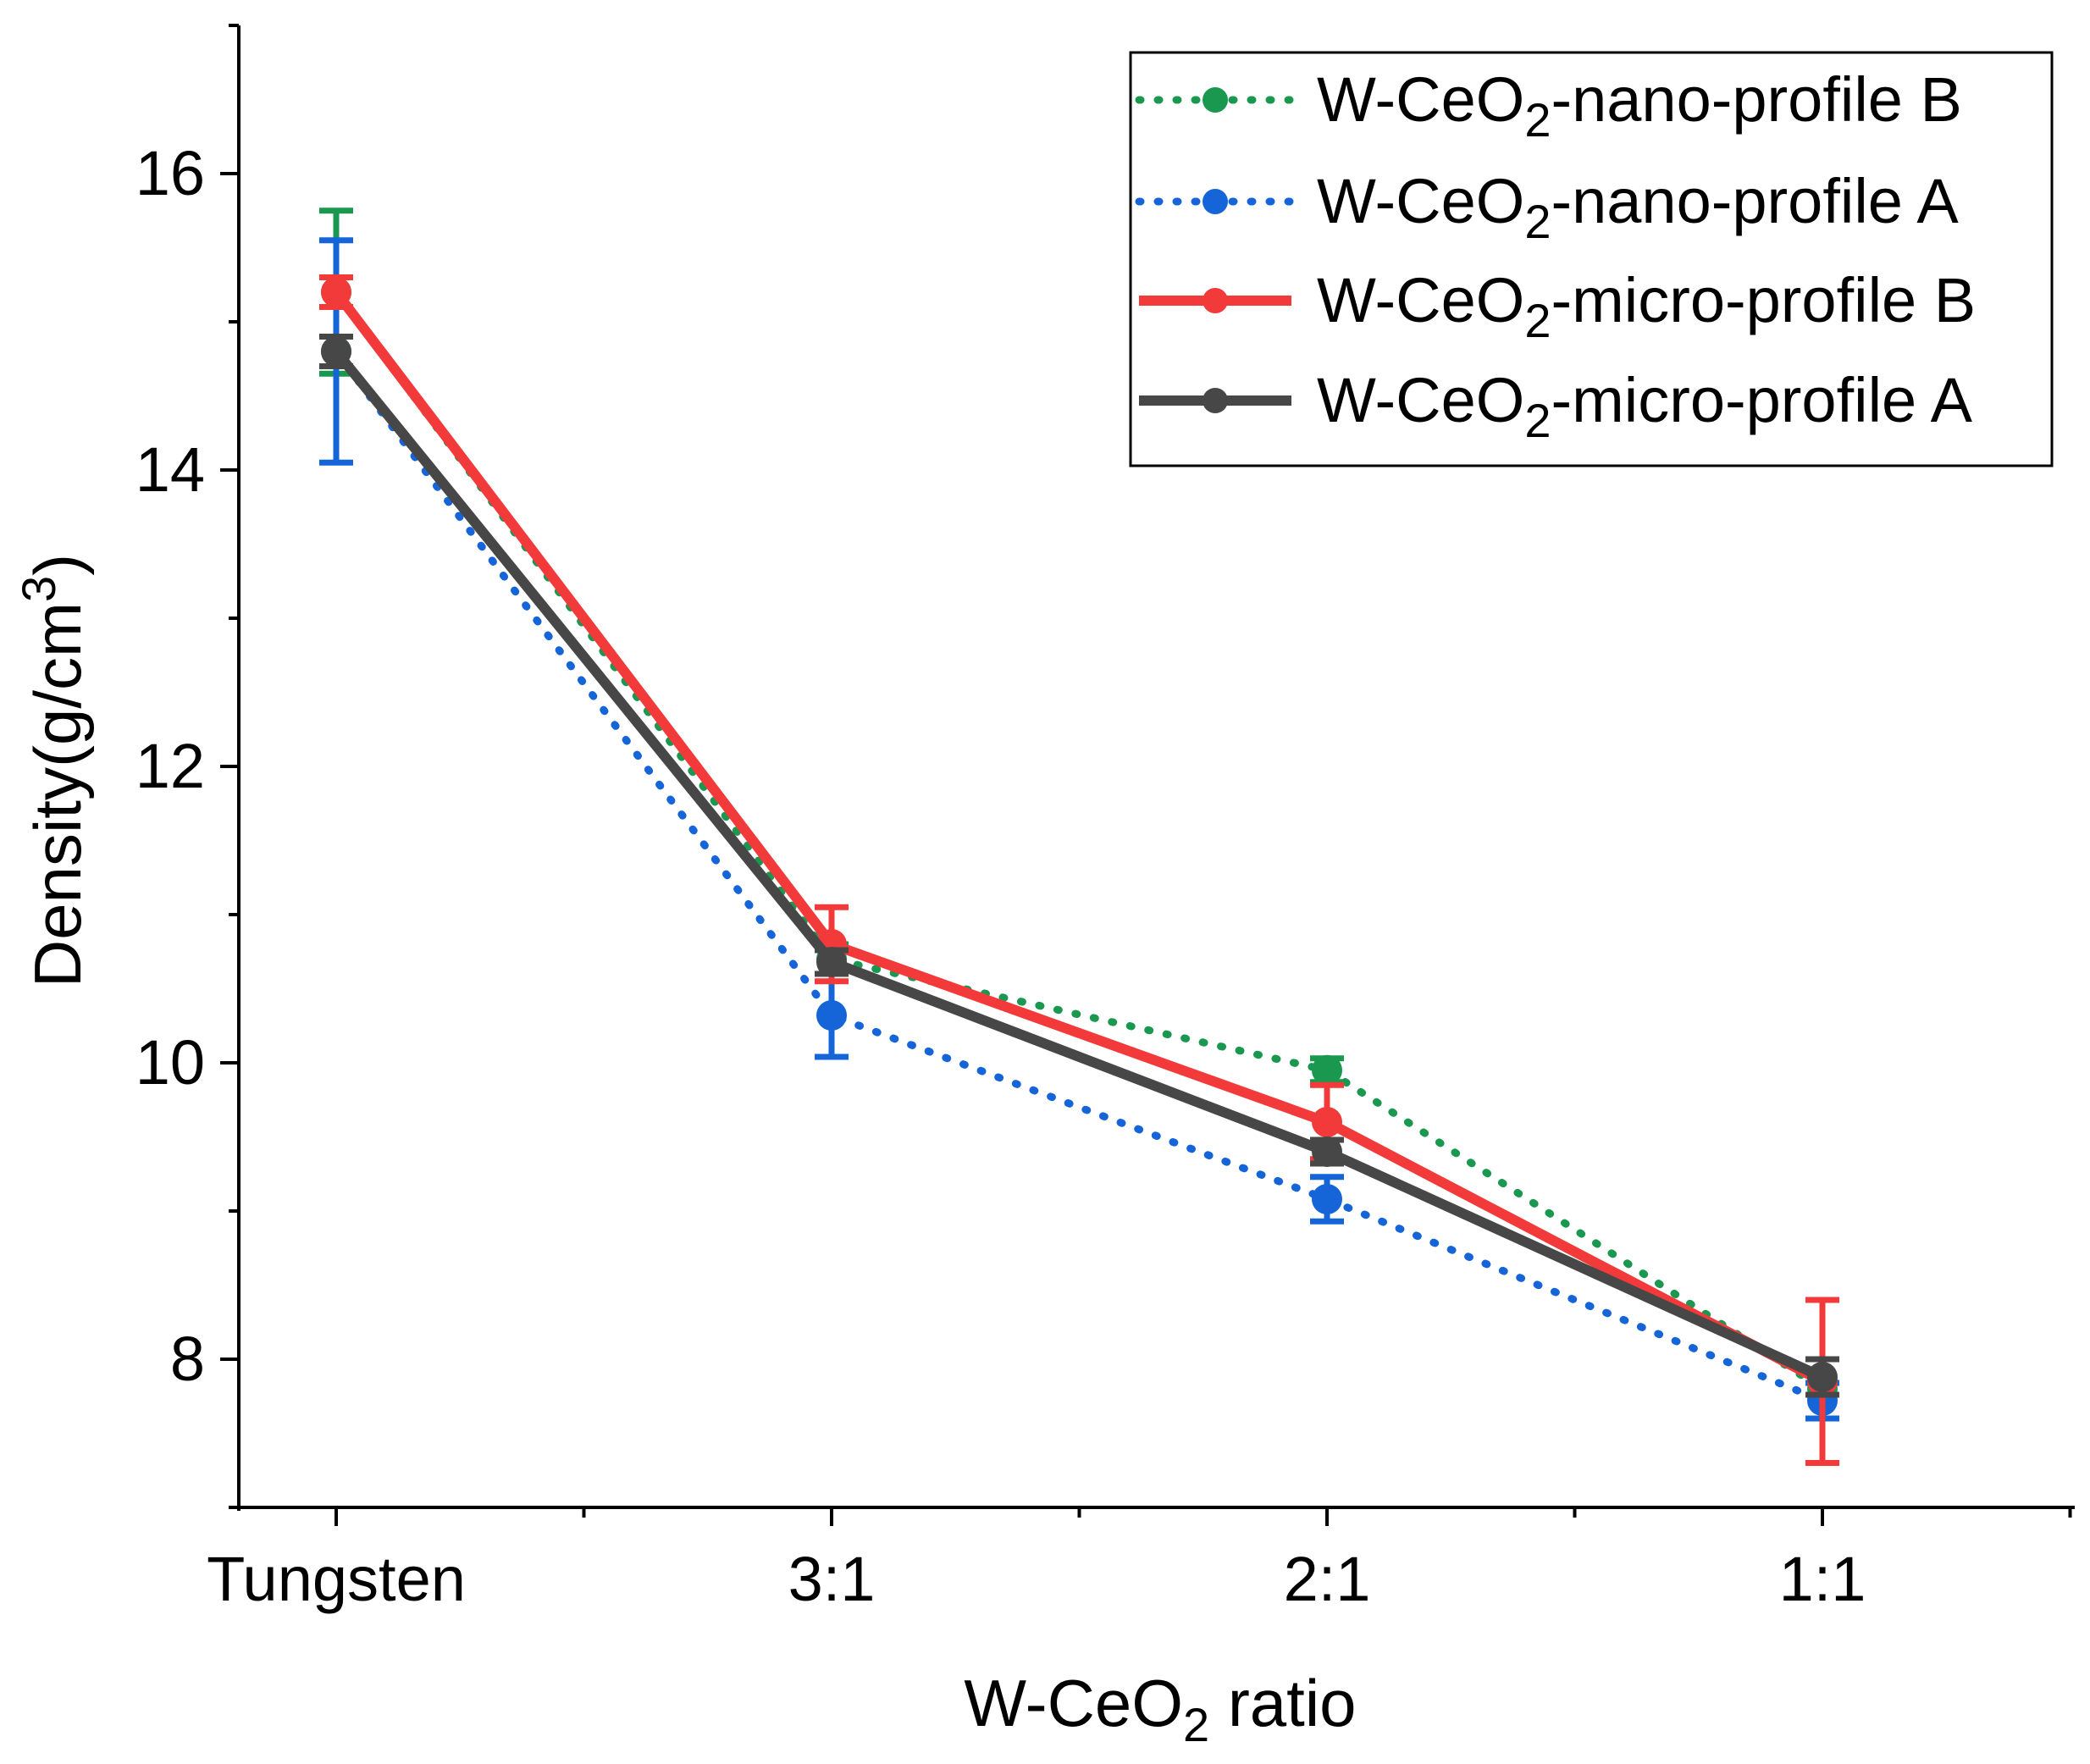  What do you see at coordinates (1823, 1579) in the screenshot?
I see `x-tick-label: 1:1` at bounding box center [1823, 1579].